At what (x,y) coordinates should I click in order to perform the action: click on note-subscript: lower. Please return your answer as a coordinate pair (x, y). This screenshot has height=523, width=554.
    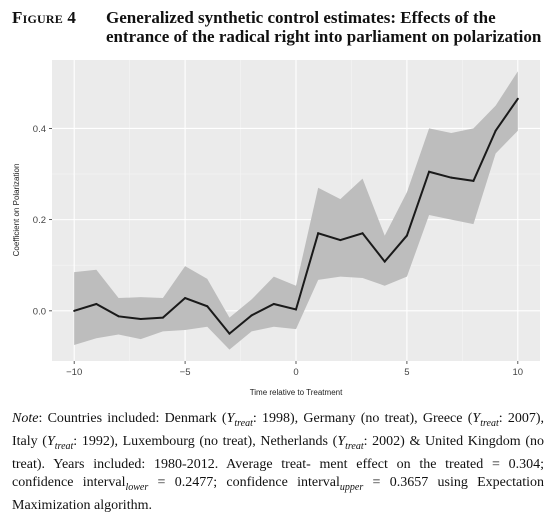
    Looking at the image, I should click on (137, 487).